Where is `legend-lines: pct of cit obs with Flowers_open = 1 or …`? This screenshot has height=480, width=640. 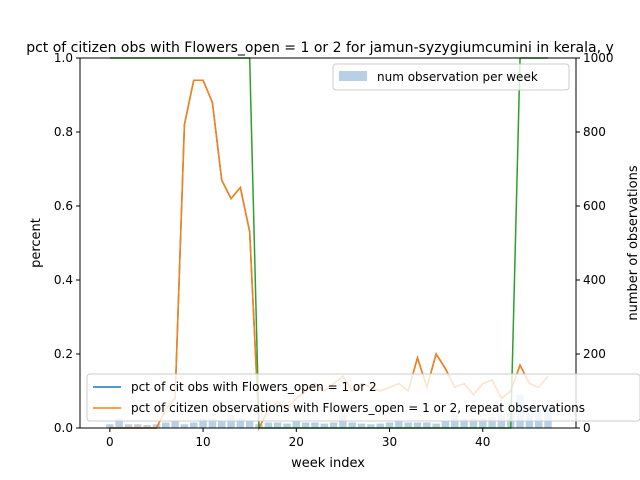
legend-lines: pct of cit obs with Flowers_open = 1 or … is located at coordinates (363, 397).